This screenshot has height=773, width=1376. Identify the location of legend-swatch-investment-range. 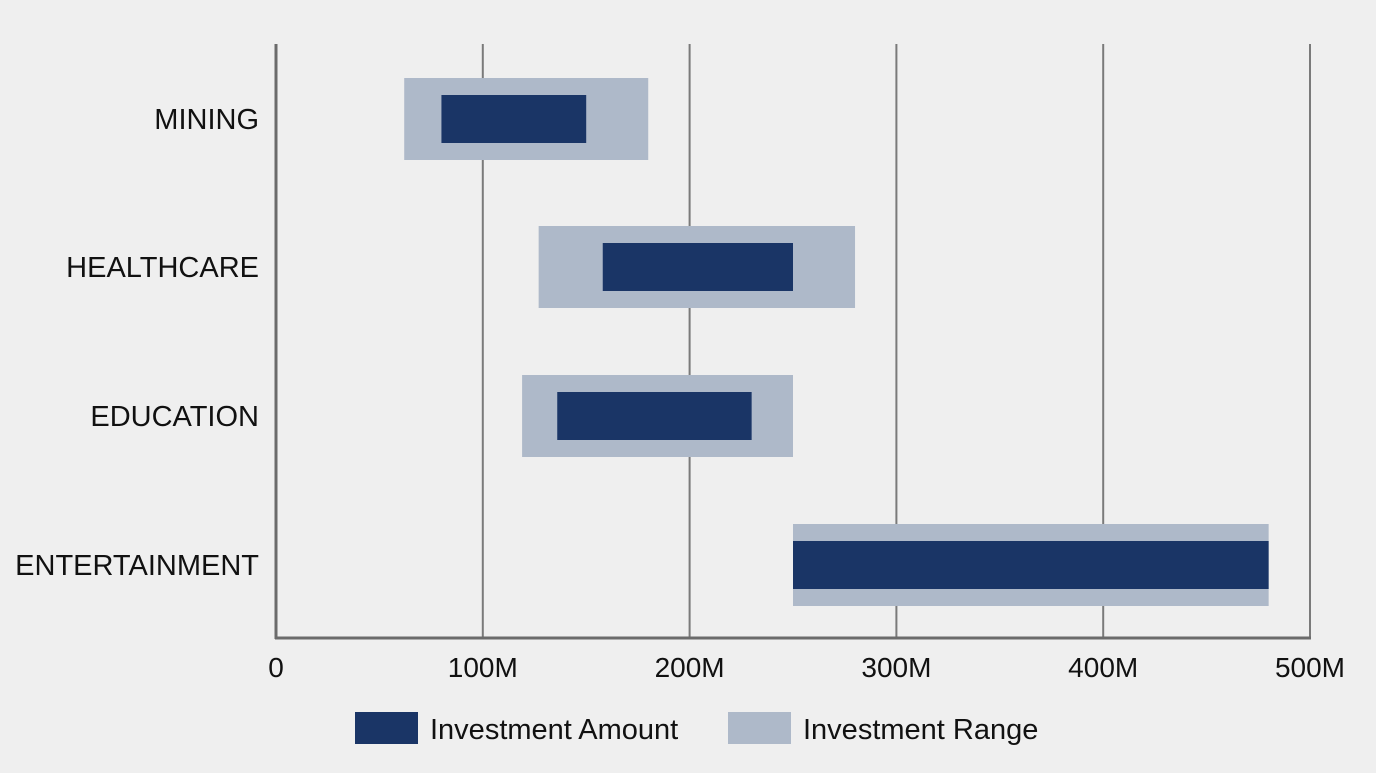
(759, 728).